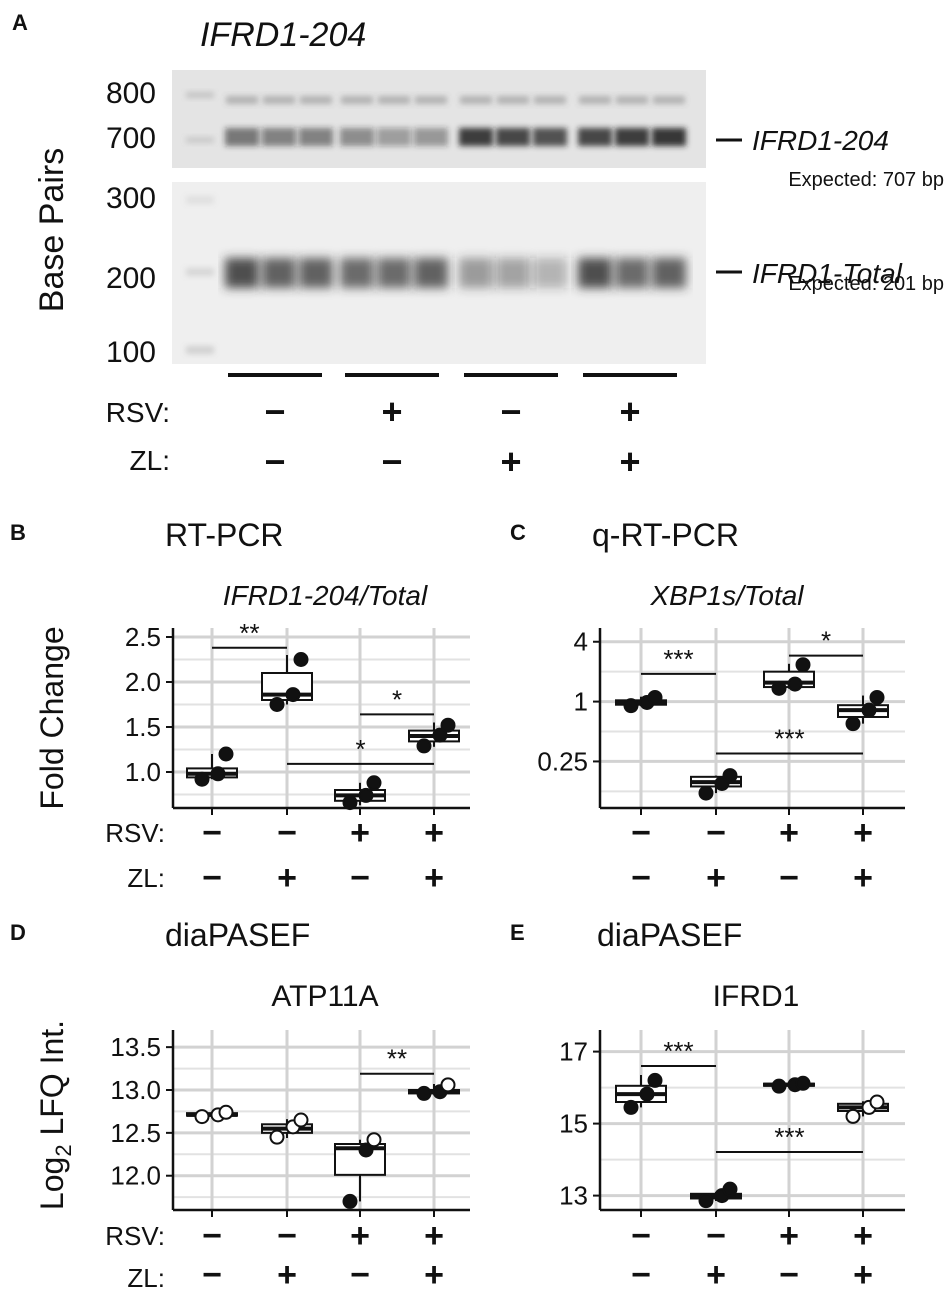  Describe the element at coordinates (716, 878) in the screenshot. I see `panel-c-zl-sign-2: +` at that location.